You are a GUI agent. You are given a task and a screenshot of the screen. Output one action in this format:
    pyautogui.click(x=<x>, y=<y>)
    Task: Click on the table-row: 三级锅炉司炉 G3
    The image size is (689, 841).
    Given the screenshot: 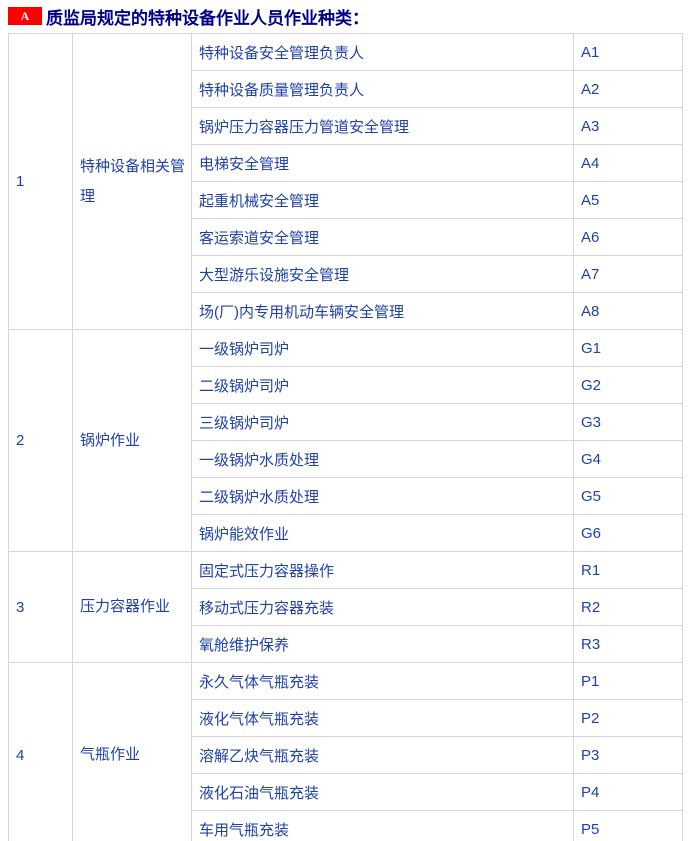 What is the action you would take?
    pyautogui.click(x=346, y=422)
    